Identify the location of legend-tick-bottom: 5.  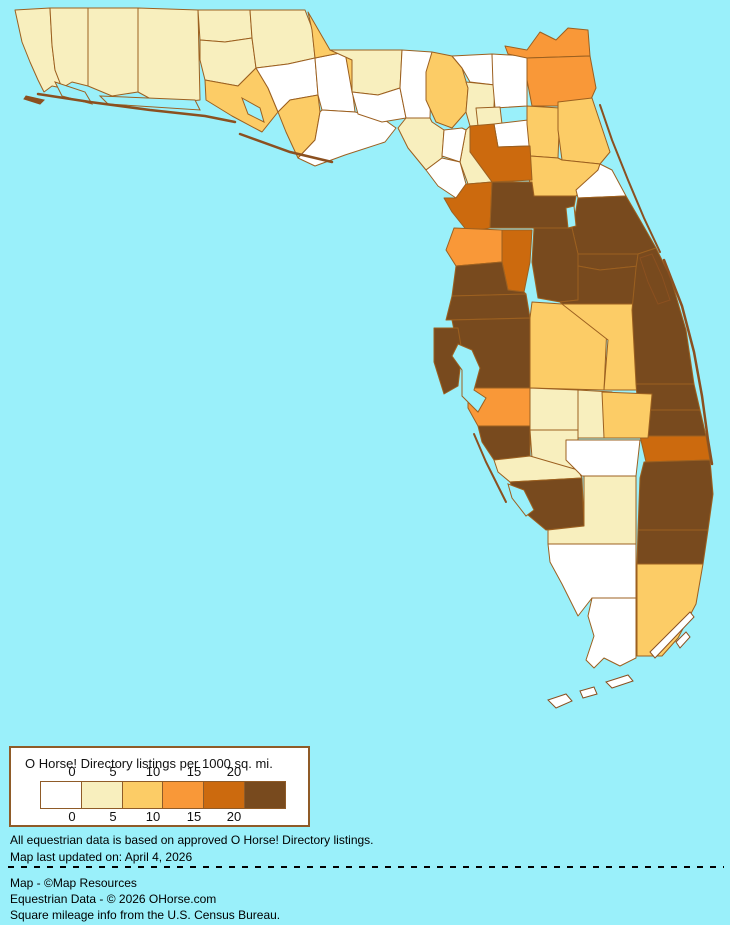
(113, 816).